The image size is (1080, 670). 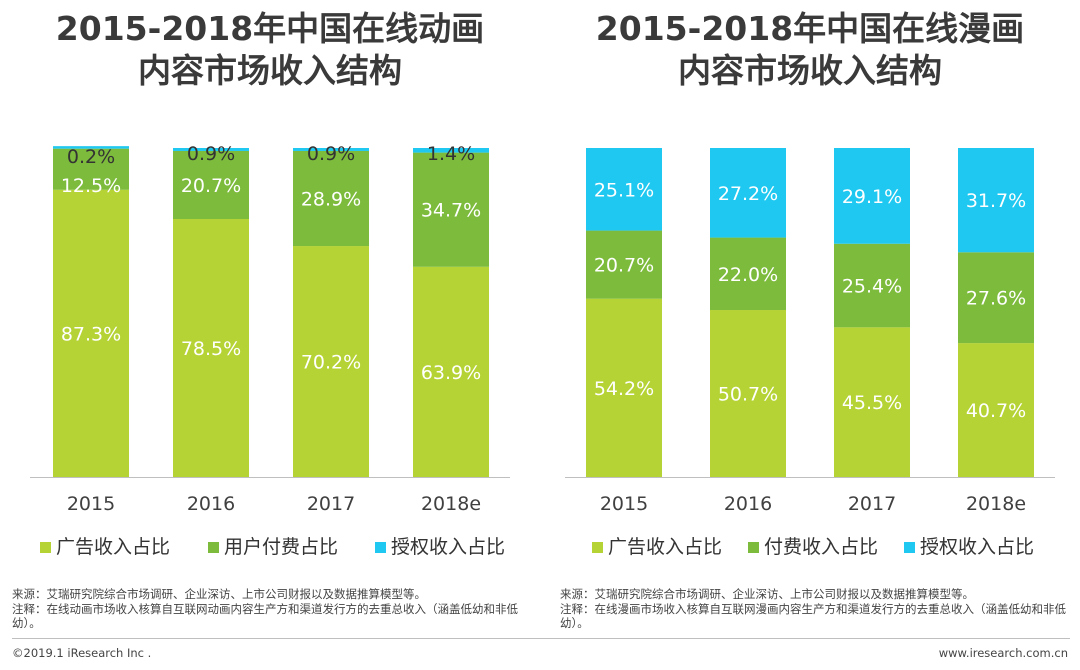 I want to click on left-chart-title-line2: 内容市场收入结构, so click(x=270, y=70).